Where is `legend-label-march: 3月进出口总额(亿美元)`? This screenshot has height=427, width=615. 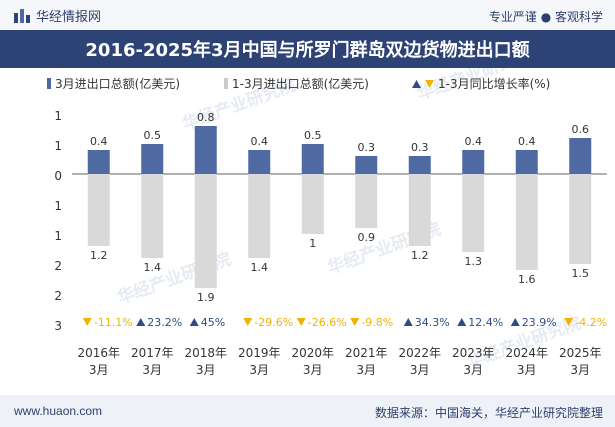 legend-label-march: 3月进出口总额(亿美元) is located at coordinates (117, 83).